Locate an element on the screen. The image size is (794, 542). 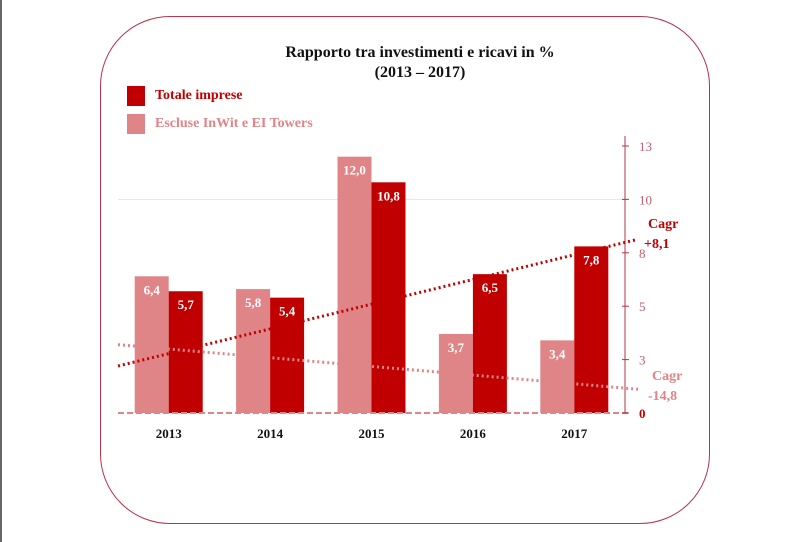
data-label: 6,4 is located at coordinates (152, 289).